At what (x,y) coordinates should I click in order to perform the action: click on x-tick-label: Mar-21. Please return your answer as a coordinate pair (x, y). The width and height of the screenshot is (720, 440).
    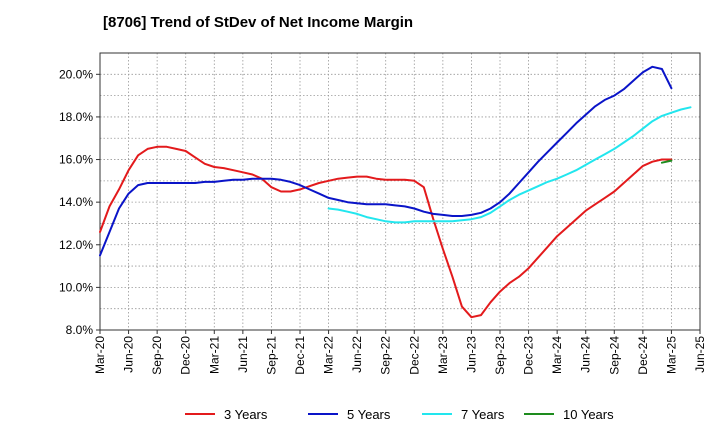
    Looking at the image, I should click on (214, 355).